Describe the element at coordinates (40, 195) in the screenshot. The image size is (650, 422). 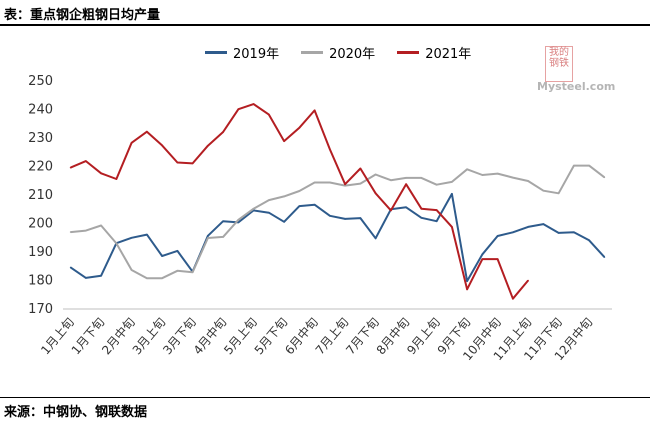
I see `y-tick-label: 210` at that location.